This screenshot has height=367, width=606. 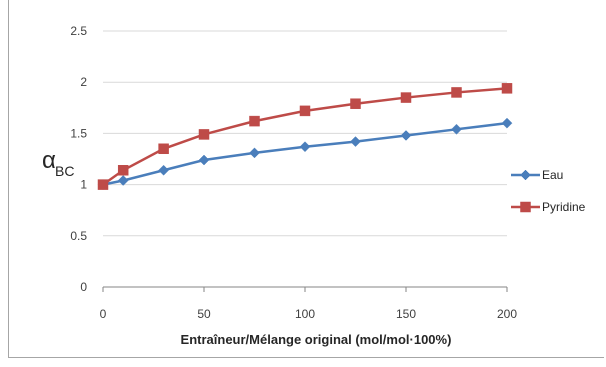 What do you see at coordinates (83, 185) in the screenshot?
I see `y-tick-label: 1` at bounding box center [83, 185].